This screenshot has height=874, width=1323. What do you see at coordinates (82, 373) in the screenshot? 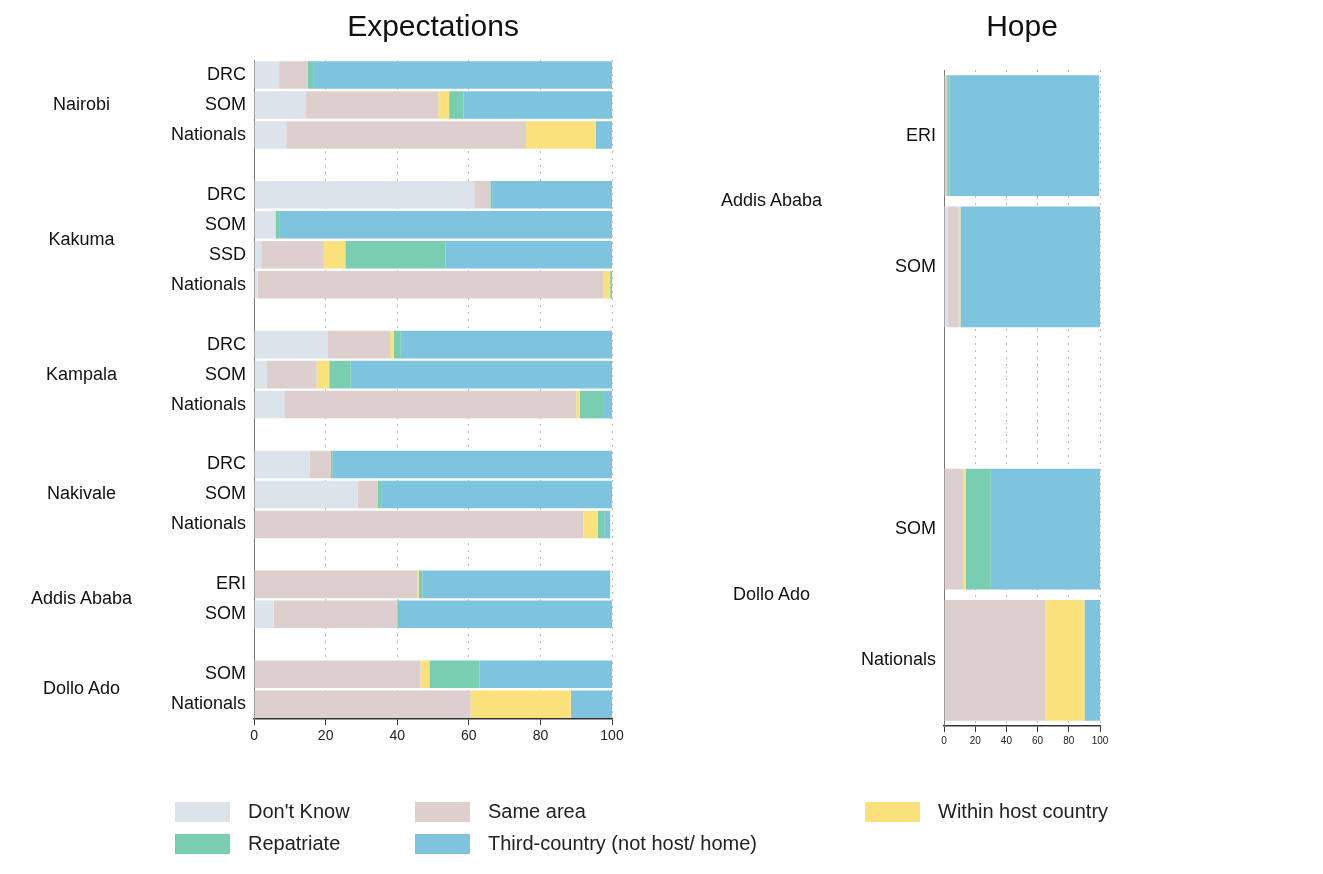
I see `text: Kampala` at bounding box center [82, 373].